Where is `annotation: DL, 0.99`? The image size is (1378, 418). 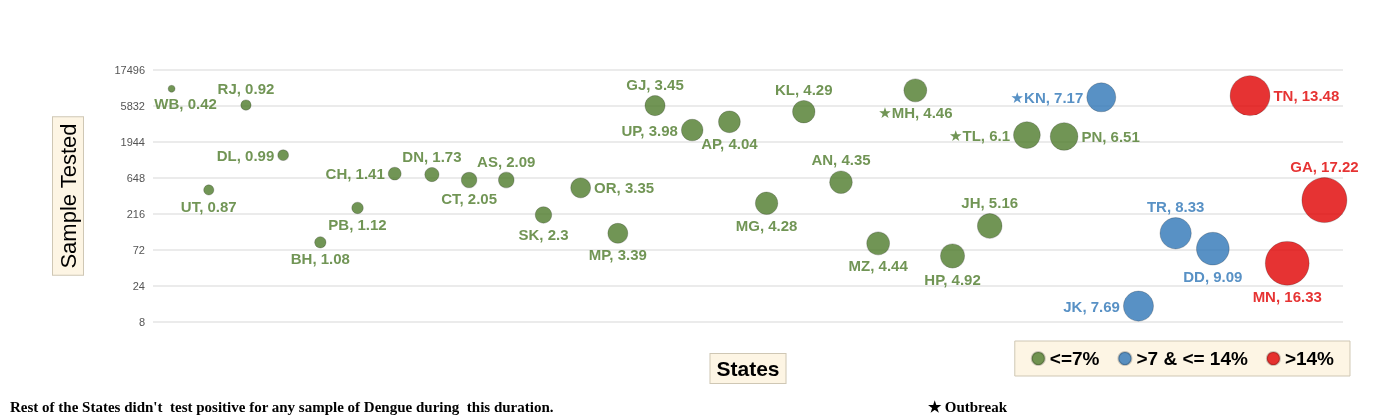 annotation: DL, 0.99 is located at coordinates (245, 155).